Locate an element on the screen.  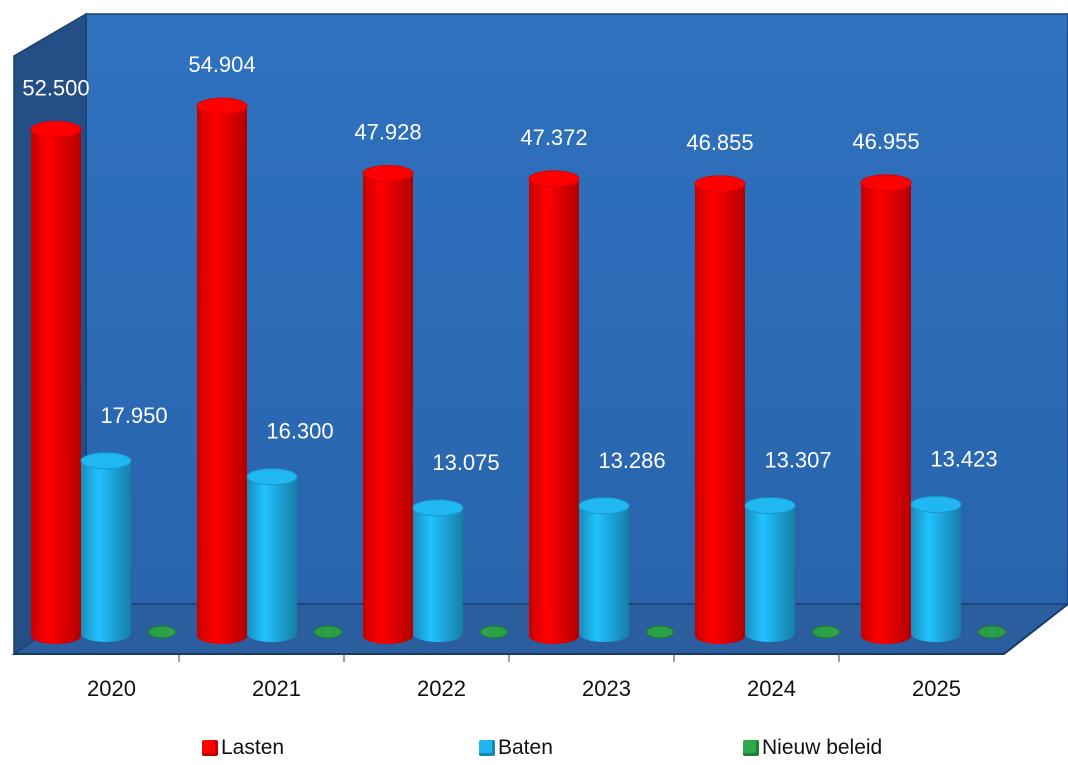
bar-nieuw-beleid-2023 is located at coordinates (660, 632).